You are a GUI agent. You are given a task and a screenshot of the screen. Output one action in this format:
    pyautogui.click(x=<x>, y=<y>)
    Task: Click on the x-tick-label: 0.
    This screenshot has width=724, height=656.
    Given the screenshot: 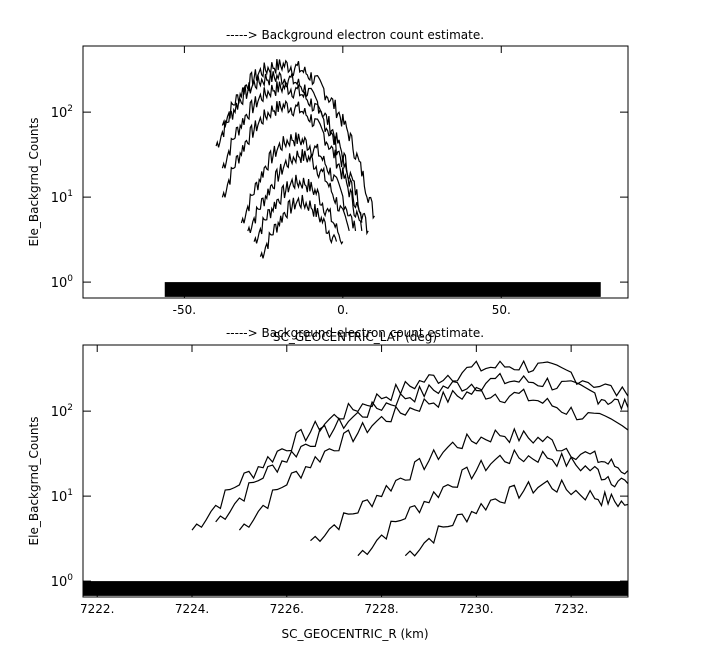 What is the action you would take?
    pyautogui.click(x=342, y=310)
    